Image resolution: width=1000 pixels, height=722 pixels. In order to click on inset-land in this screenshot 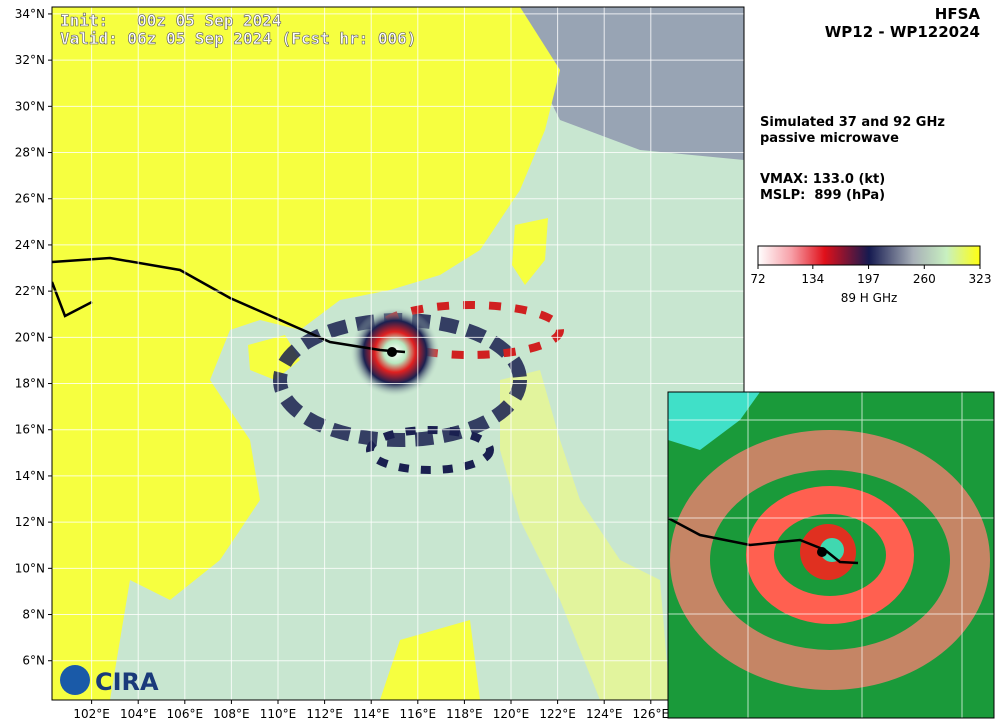, I will do `click(714, 421)`.